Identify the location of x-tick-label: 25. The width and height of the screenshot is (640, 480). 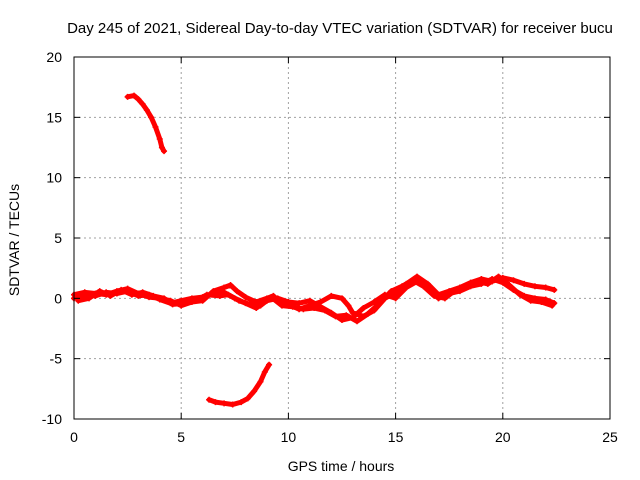
(610, 437).